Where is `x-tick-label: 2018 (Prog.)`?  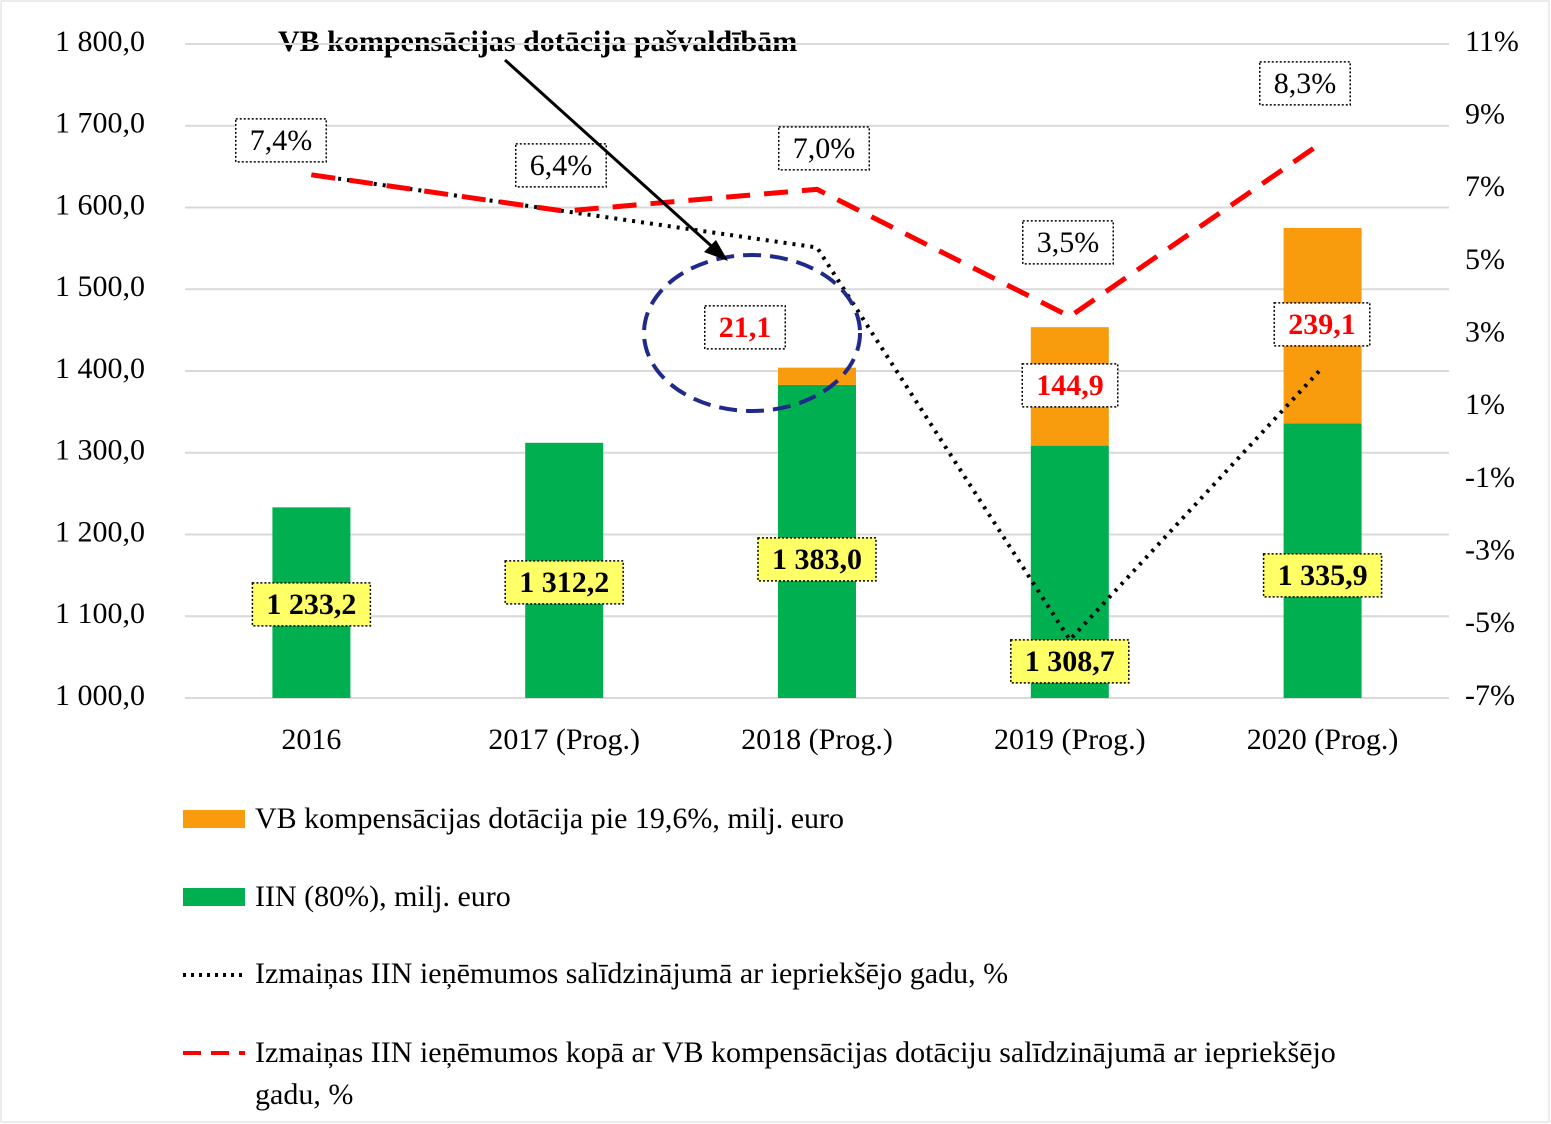 x-tick-label: 2018 (Prog.) is located at coordinates (817, 739).